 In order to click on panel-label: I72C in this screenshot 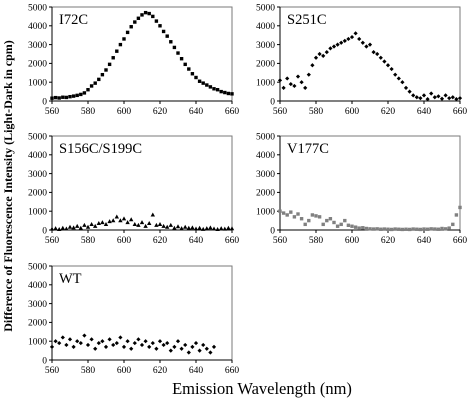, I will do `click(73, 20)`.